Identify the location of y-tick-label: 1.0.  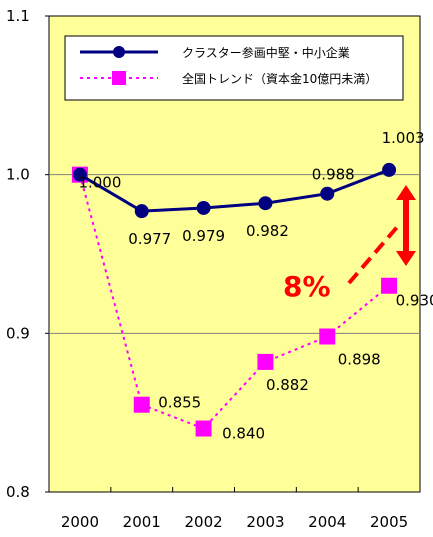
(18, 175).